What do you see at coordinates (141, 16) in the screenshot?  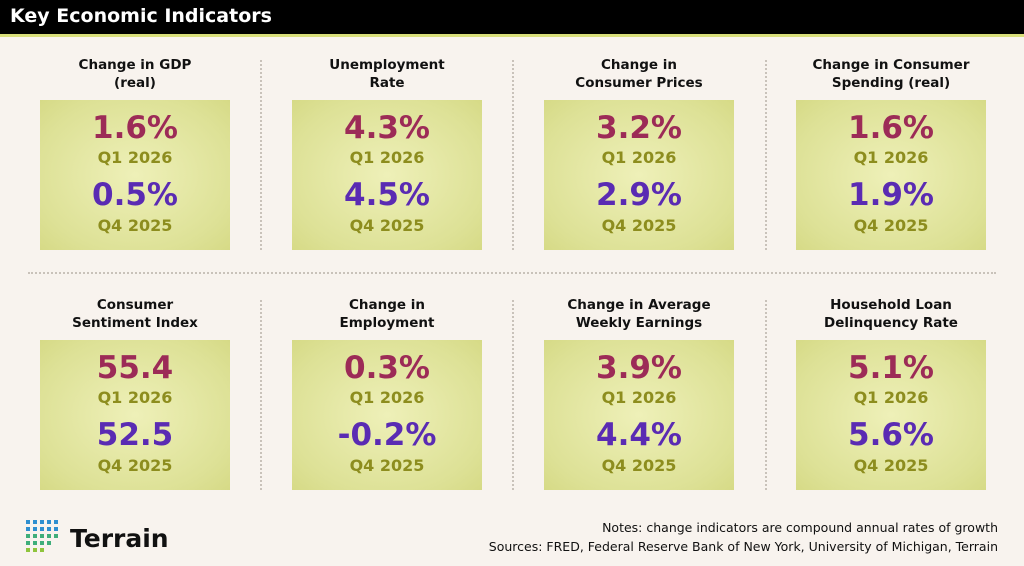 I see `title: Key Economic Indicators` at bounding box center [141, 16].